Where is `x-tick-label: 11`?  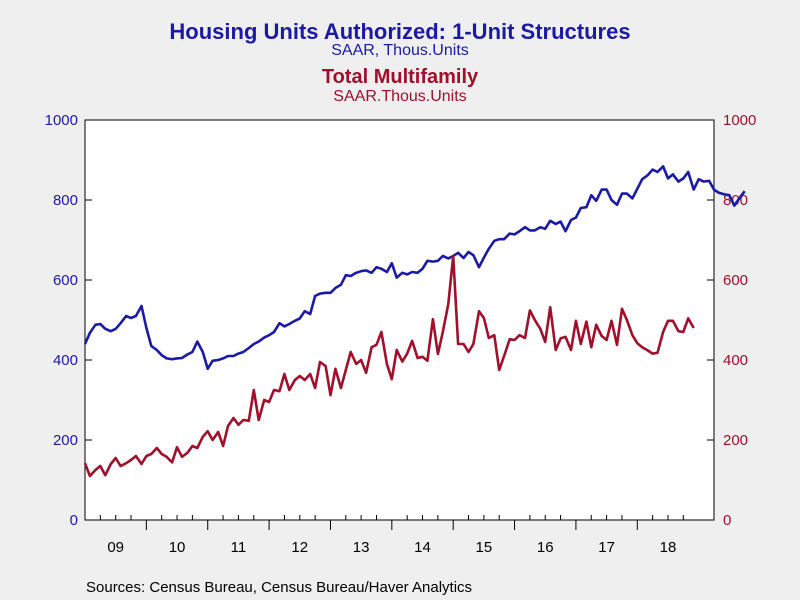 x-tick-label: 11 is located at coordinates (239, 547).